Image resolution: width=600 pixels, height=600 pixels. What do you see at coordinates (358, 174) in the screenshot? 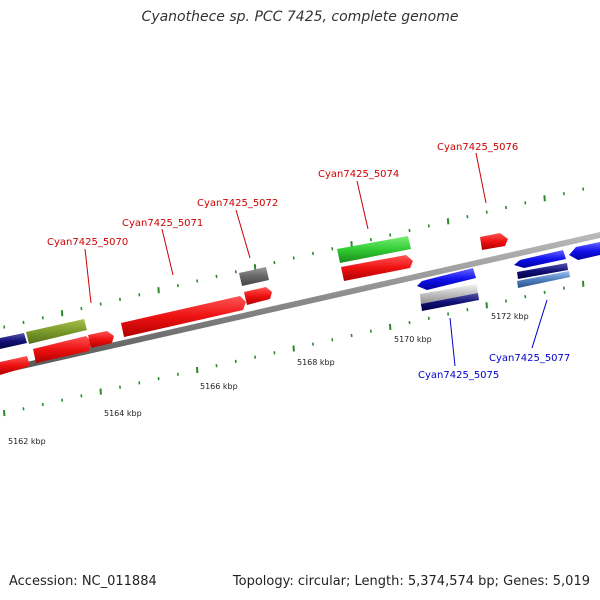
I see `gene-label-cyan7425-5074: Cyan7425_5074` at bounding box center [358, 174].